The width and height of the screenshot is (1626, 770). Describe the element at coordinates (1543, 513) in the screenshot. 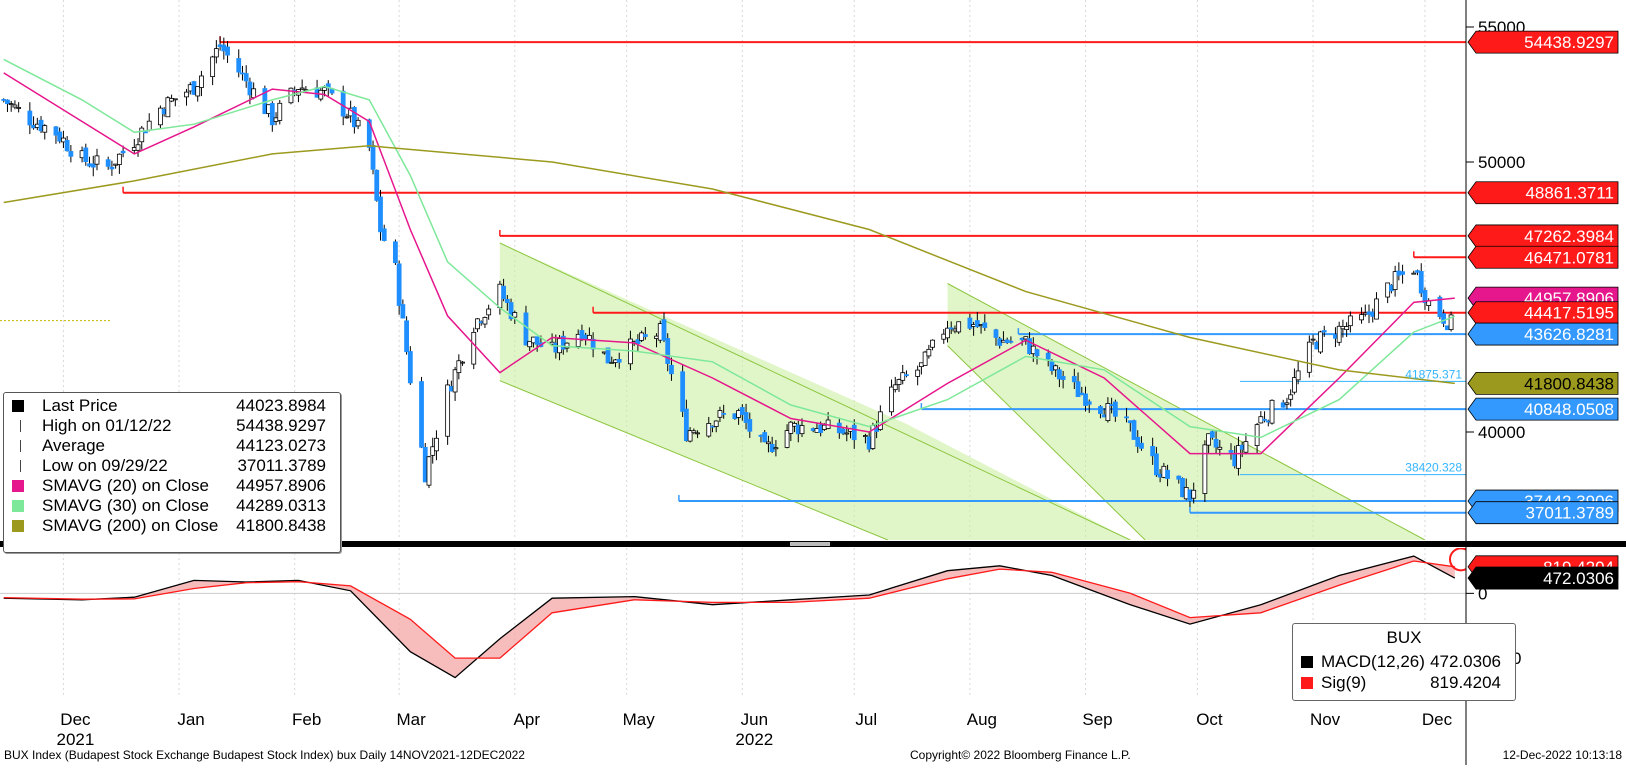

I see `price-tag` at that location.